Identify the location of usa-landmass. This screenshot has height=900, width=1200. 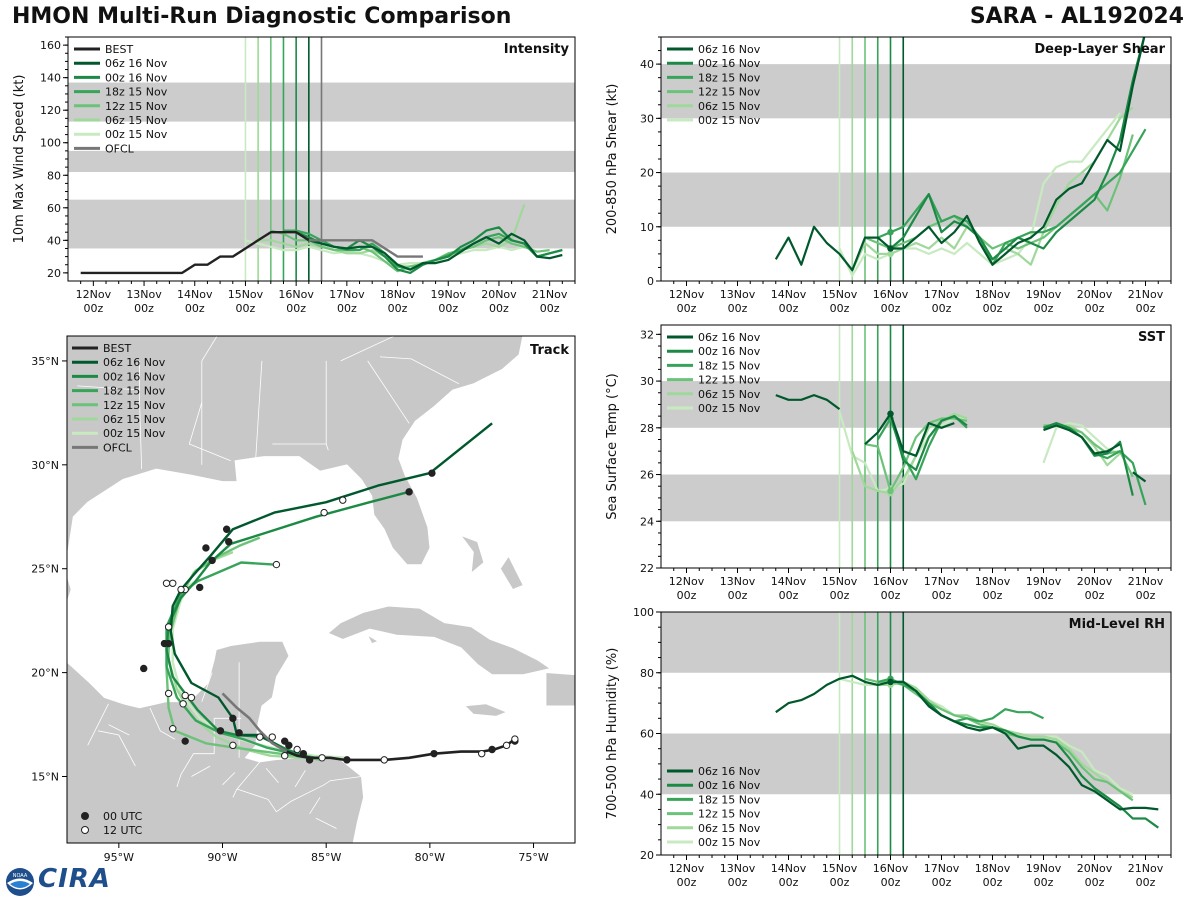
(295, 450).